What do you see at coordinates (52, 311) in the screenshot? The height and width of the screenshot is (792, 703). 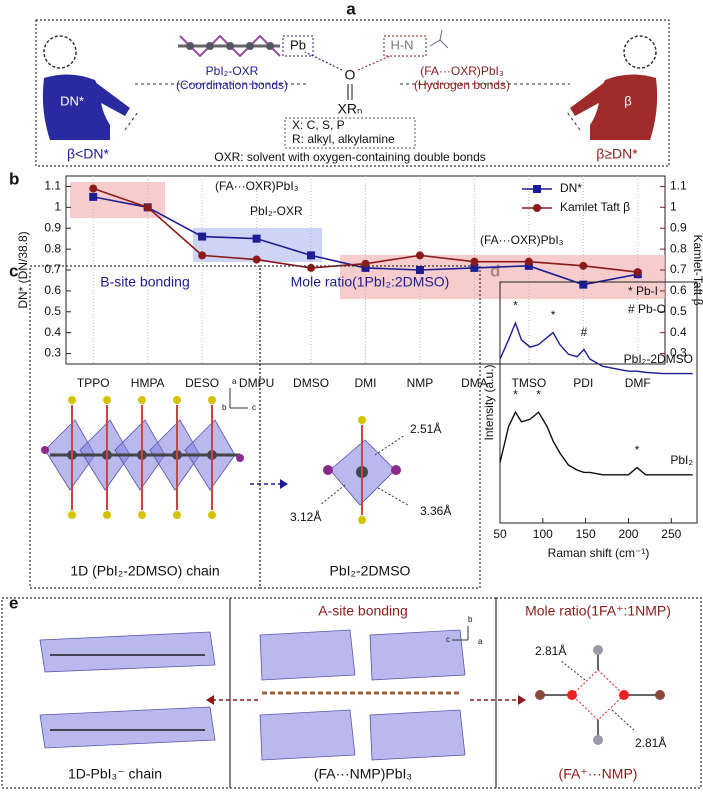 I see `y-tick-label: 0.5` at bounding box center [52, 311].